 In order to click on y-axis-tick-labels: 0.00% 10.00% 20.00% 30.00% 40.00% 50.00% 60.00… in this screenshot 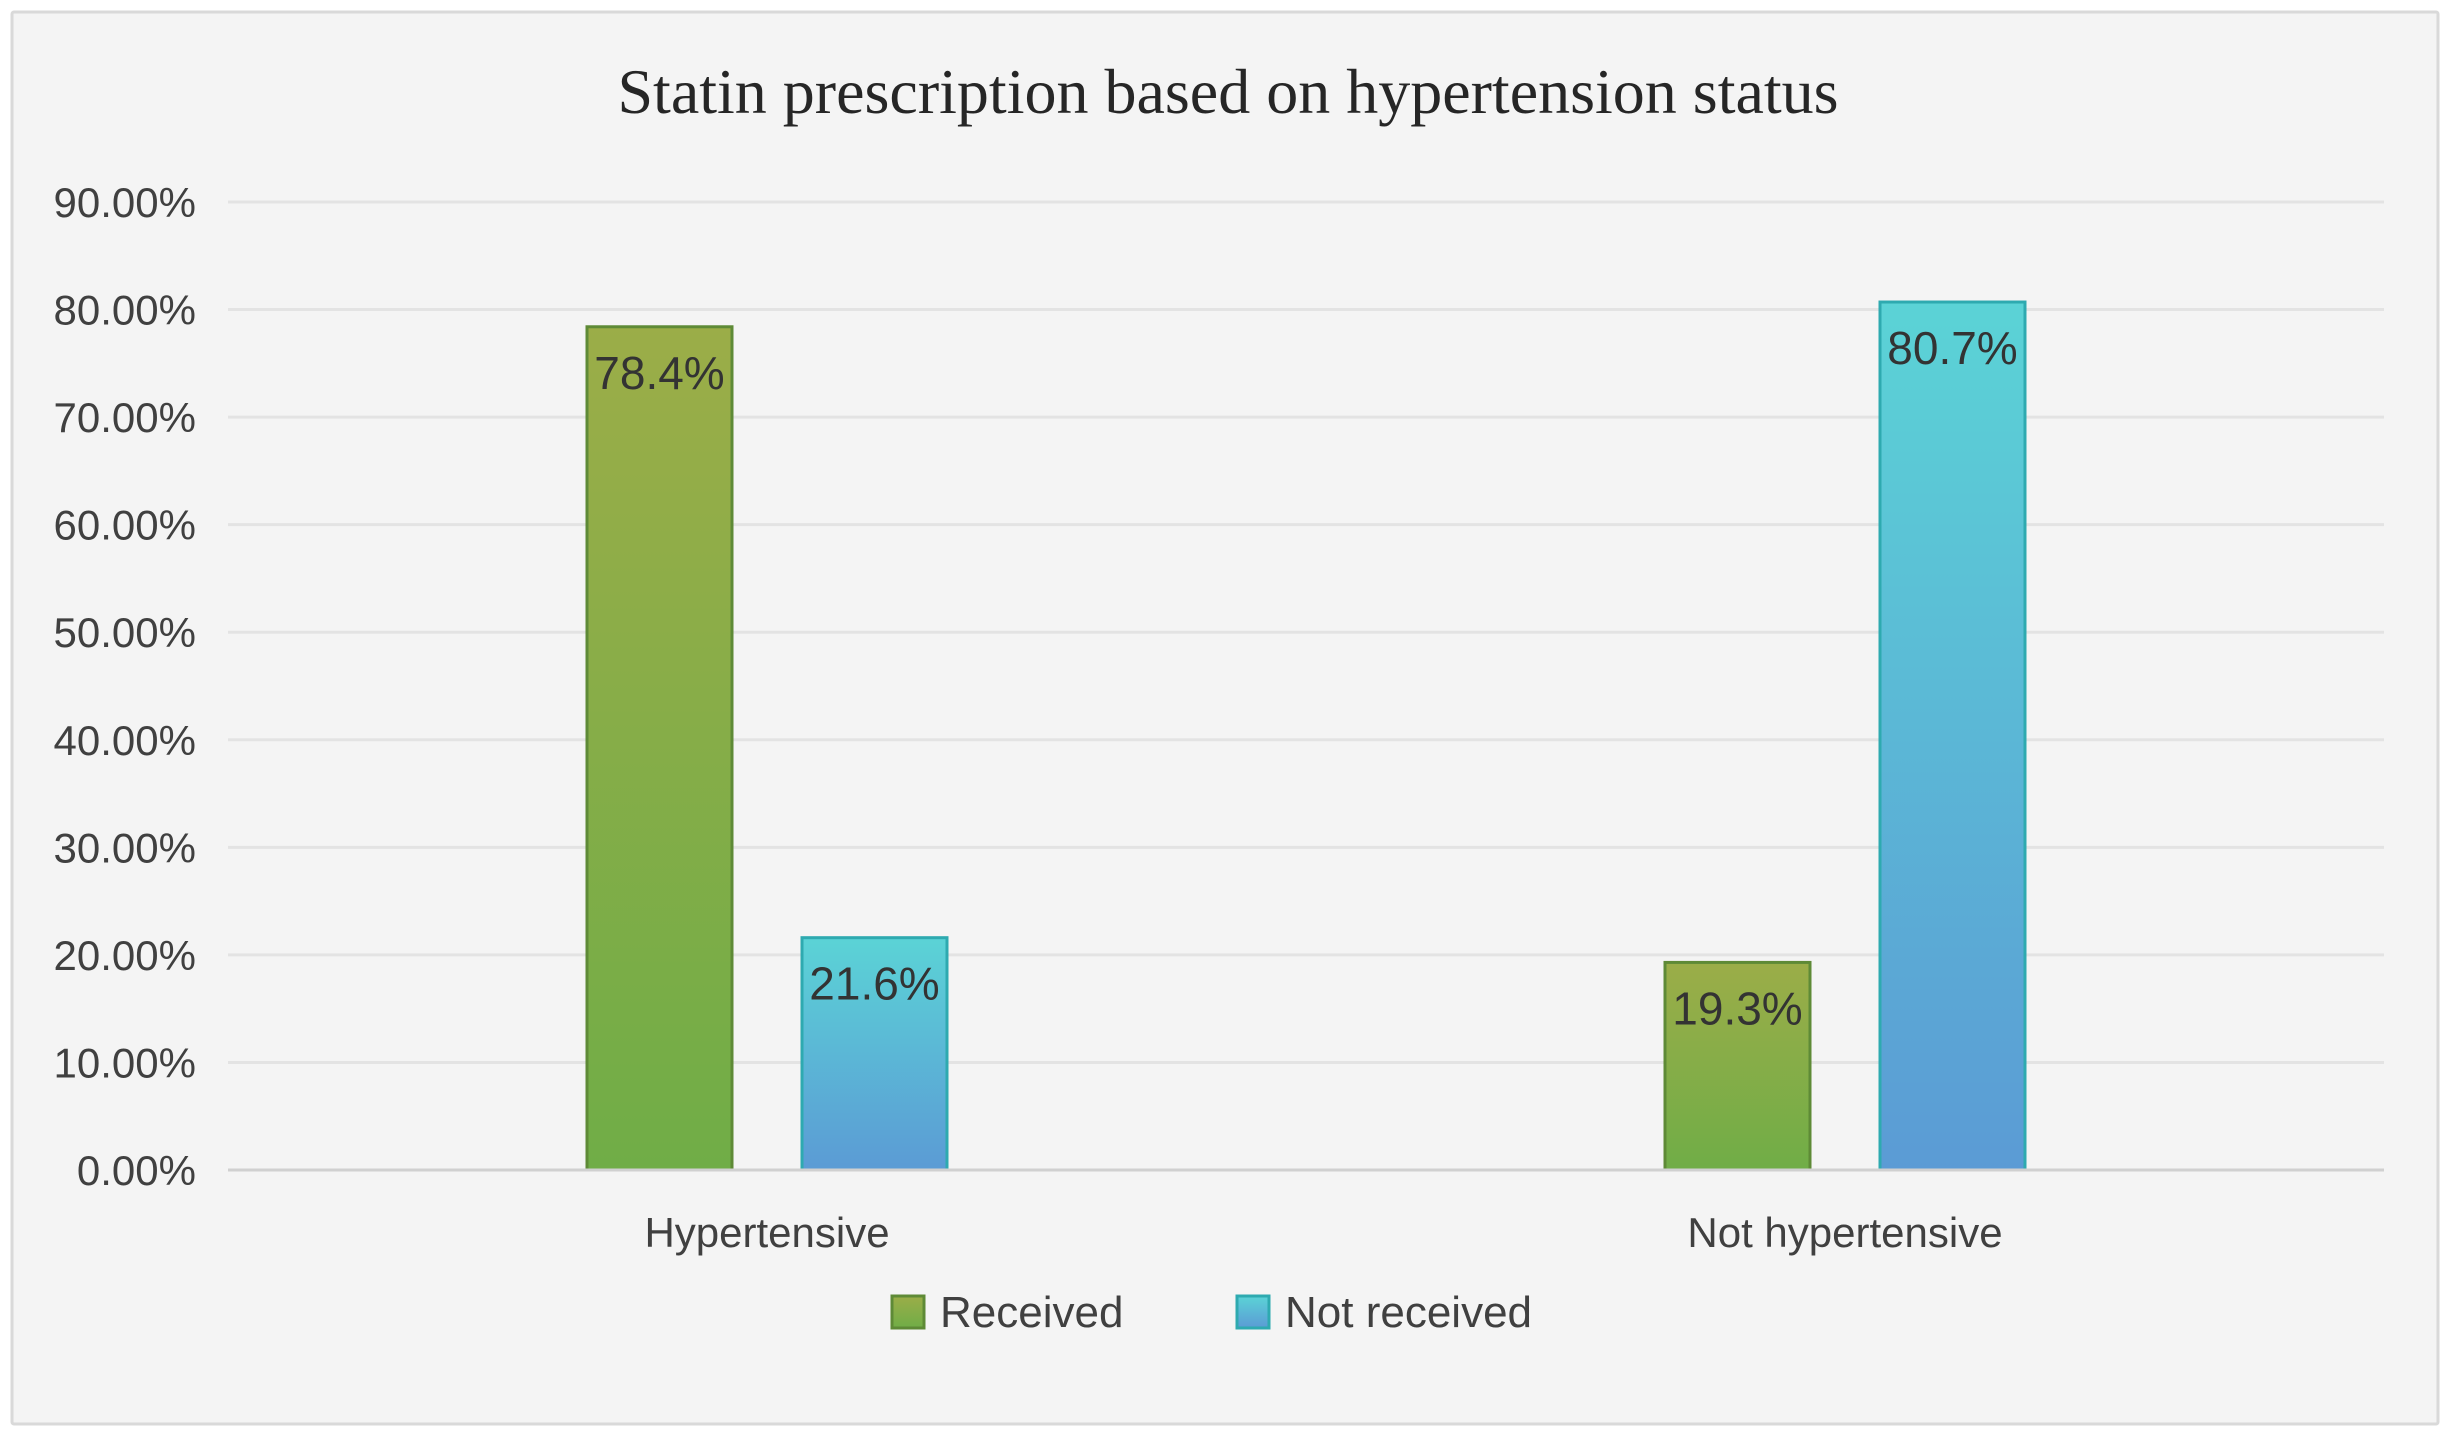, I will do `click(125, 686)`.